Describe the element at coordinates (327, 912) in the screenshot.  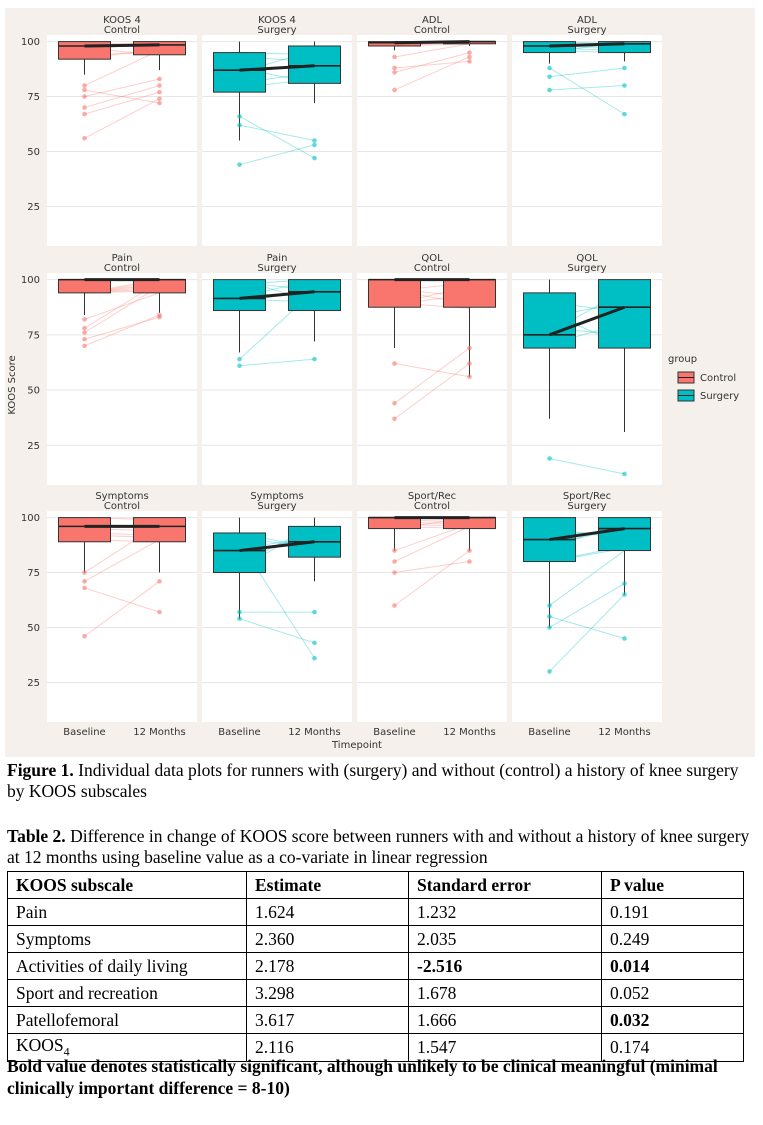
I see `table-cell: 1.624` at that location.